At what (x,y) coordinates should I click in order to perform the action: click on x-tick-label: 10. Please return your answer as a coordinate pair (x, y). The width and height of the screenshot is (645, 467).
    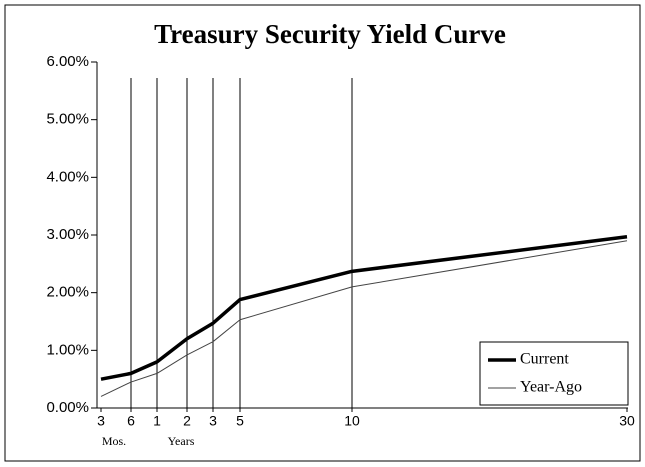
    Looking at the image, I should click on (352, 421).